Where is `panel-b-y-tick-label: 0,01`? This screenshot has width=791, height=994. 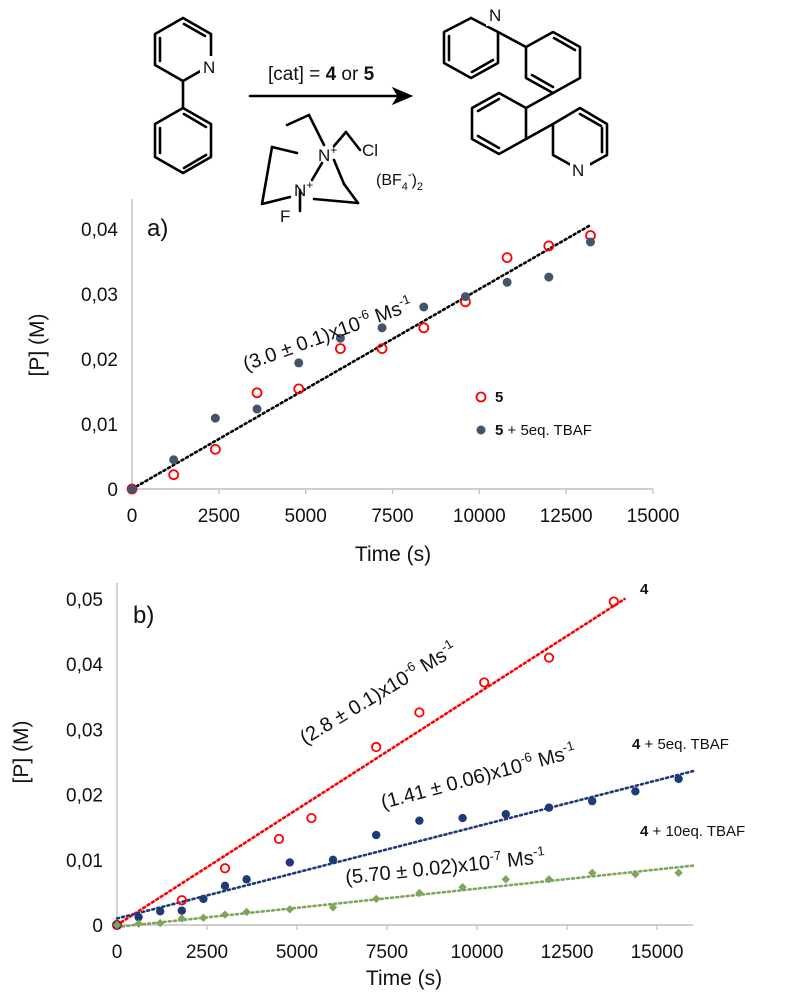
panel-b-y-tick-label: 0,01 is located at coordinates (84, 861).